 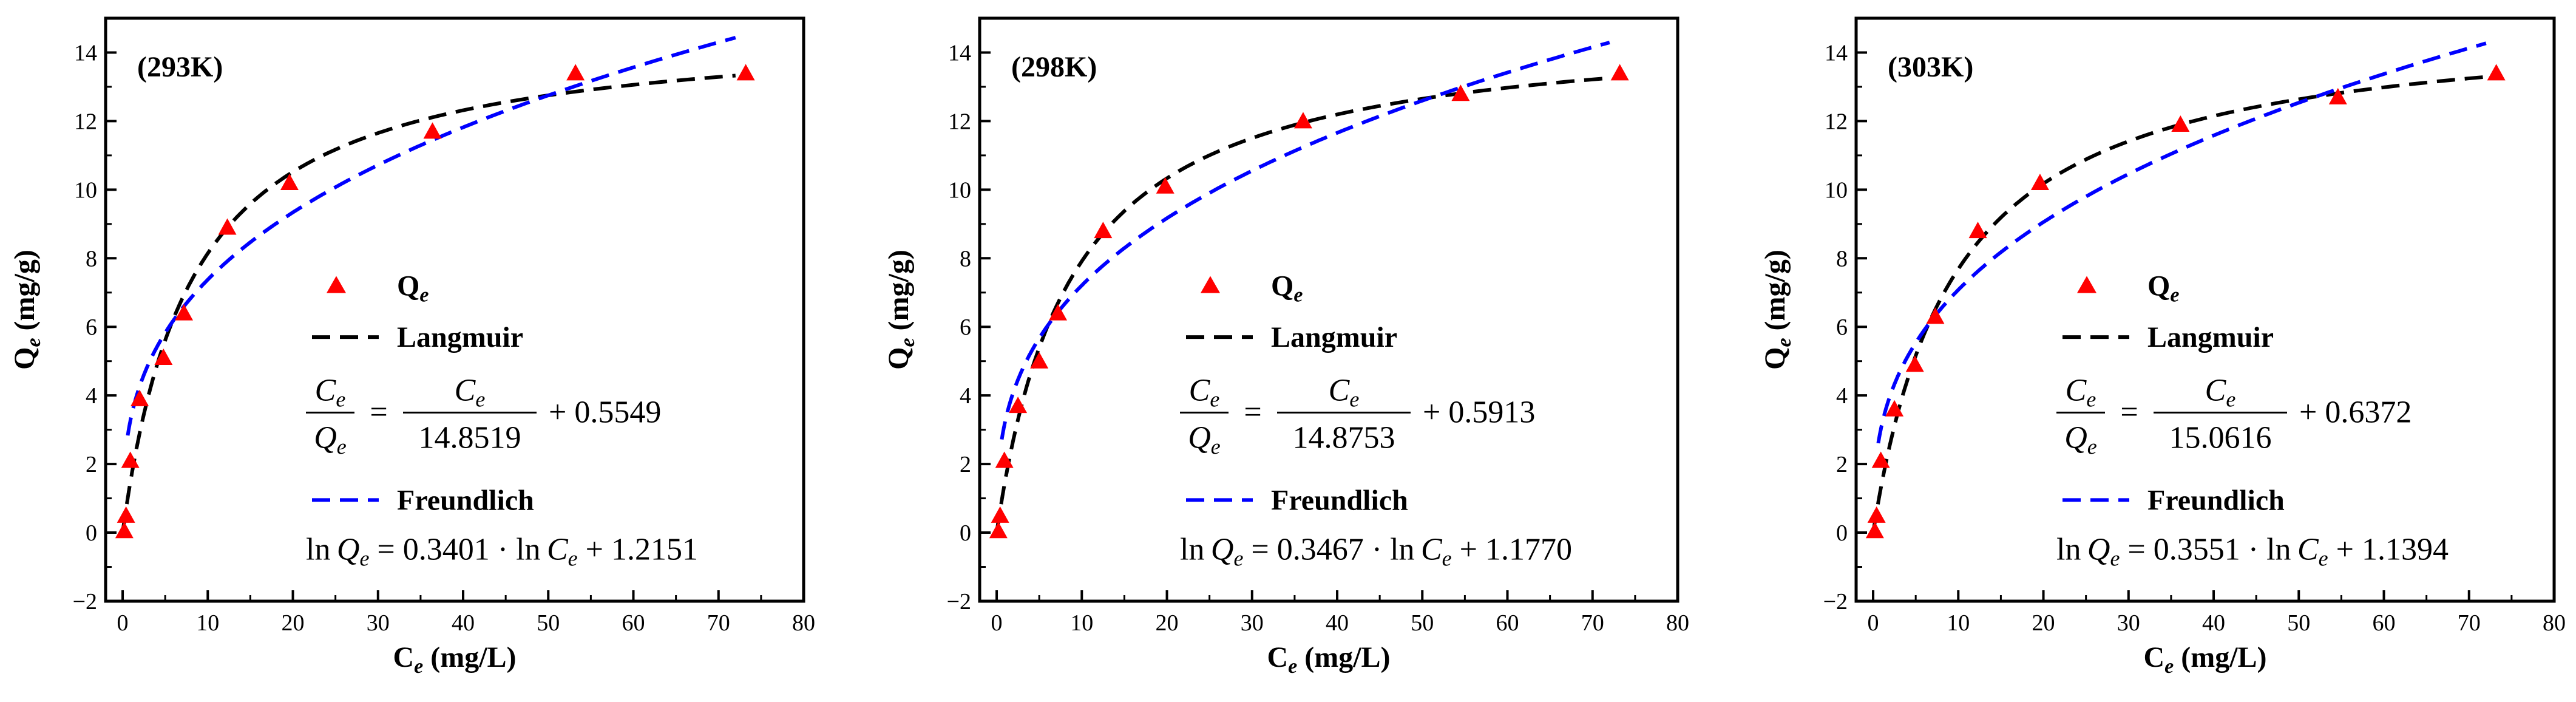 I want to click on y-tick-label: 6, so click(x=1842, y=327).